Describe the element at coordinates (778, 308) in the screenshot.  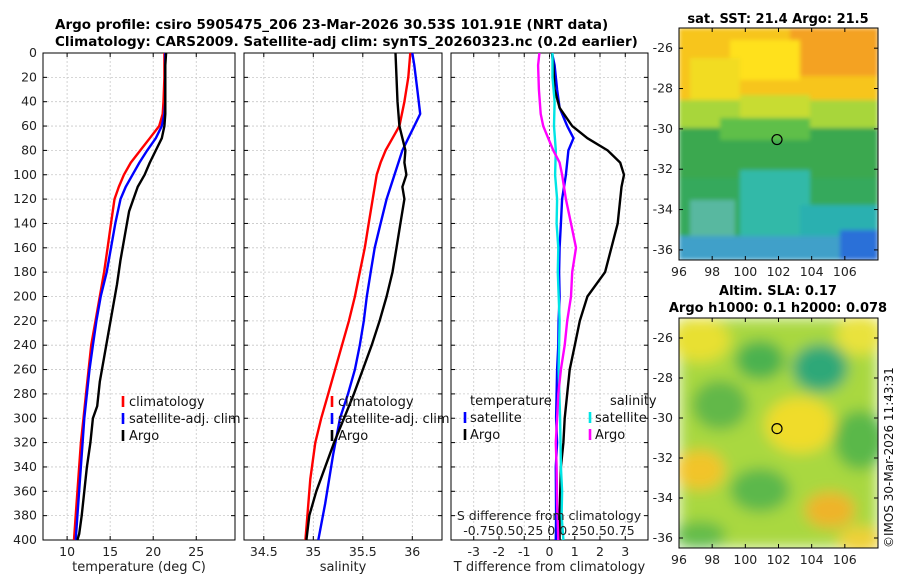
I see `sla-map-title-line-2: Argo h1000: 0.1 h2000: 0.078` at that location.